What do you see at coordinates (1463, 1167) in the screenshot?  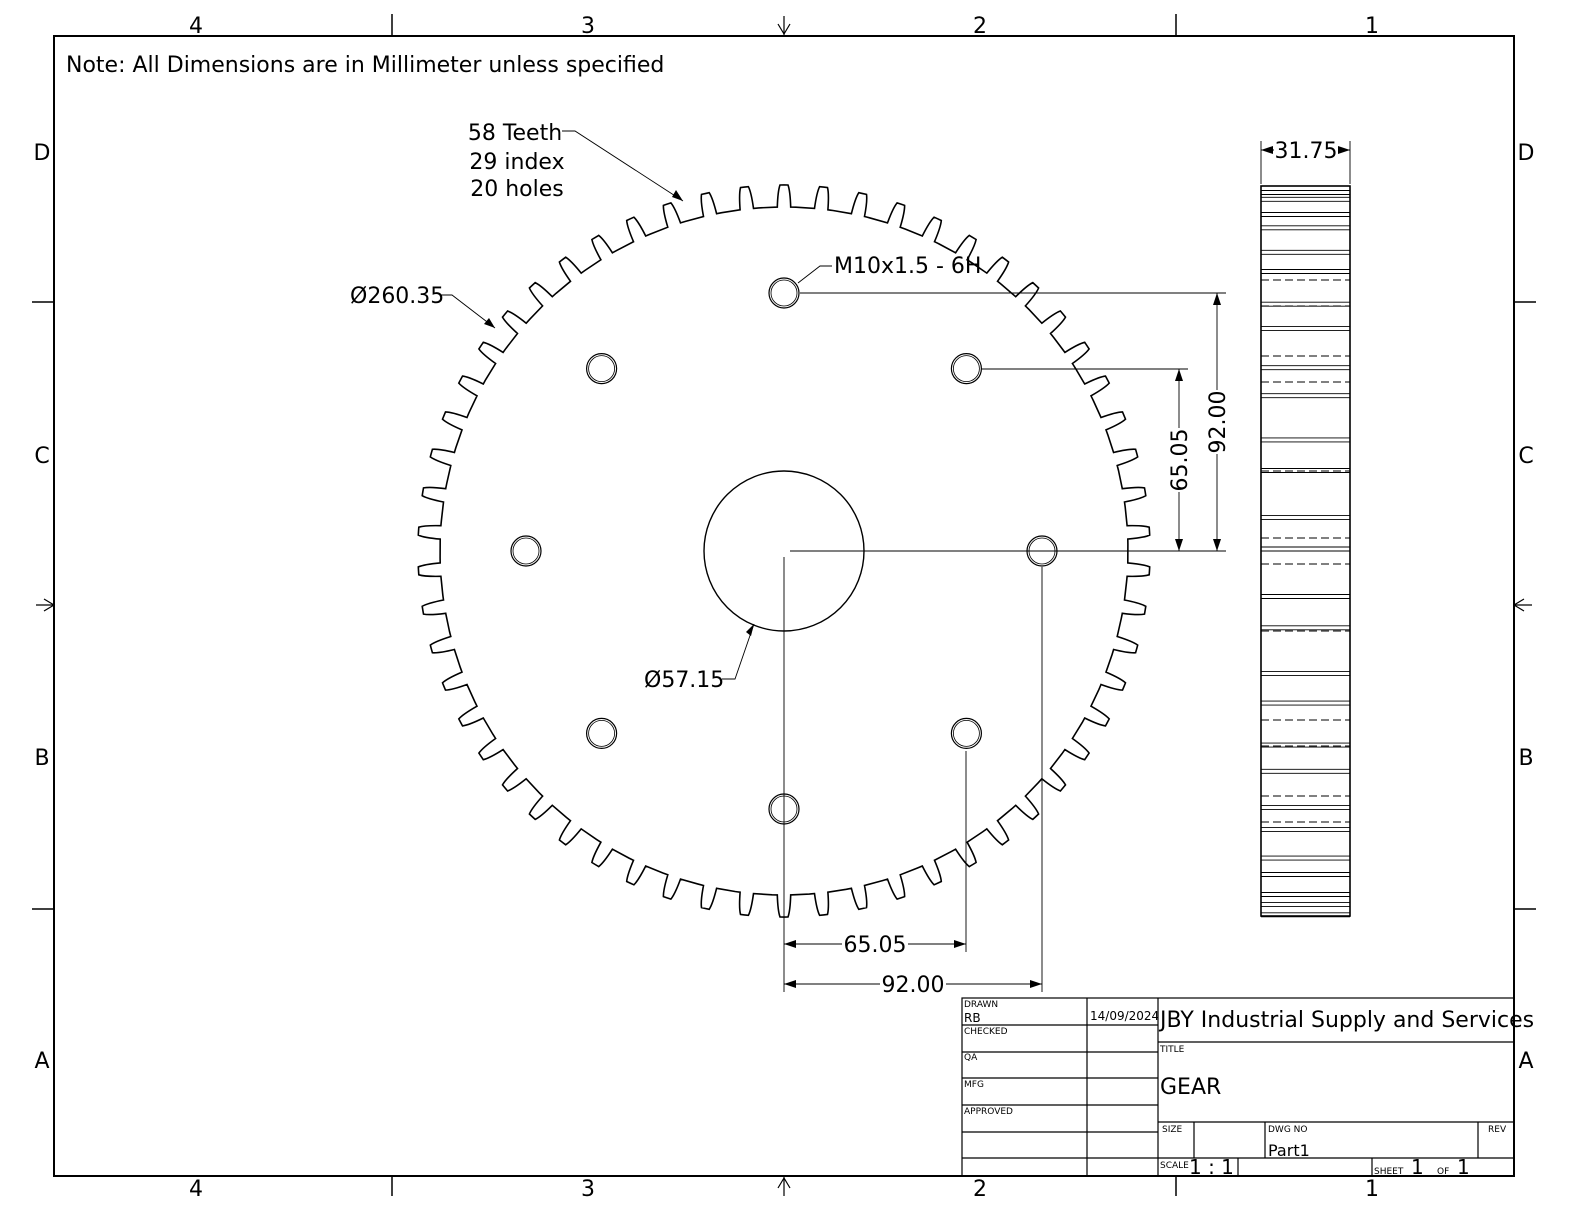 I see `sheet-total: 1` at bounding box center [1463, 1167].